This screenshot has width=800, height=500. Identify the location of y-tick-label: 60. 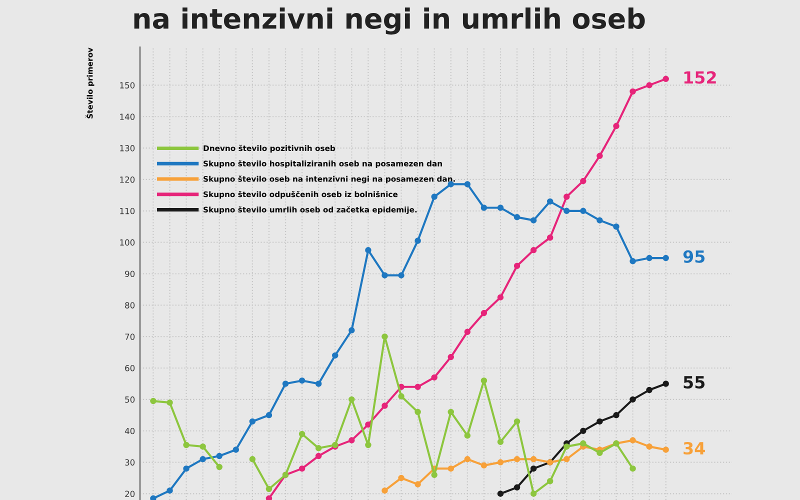
(130, 368).